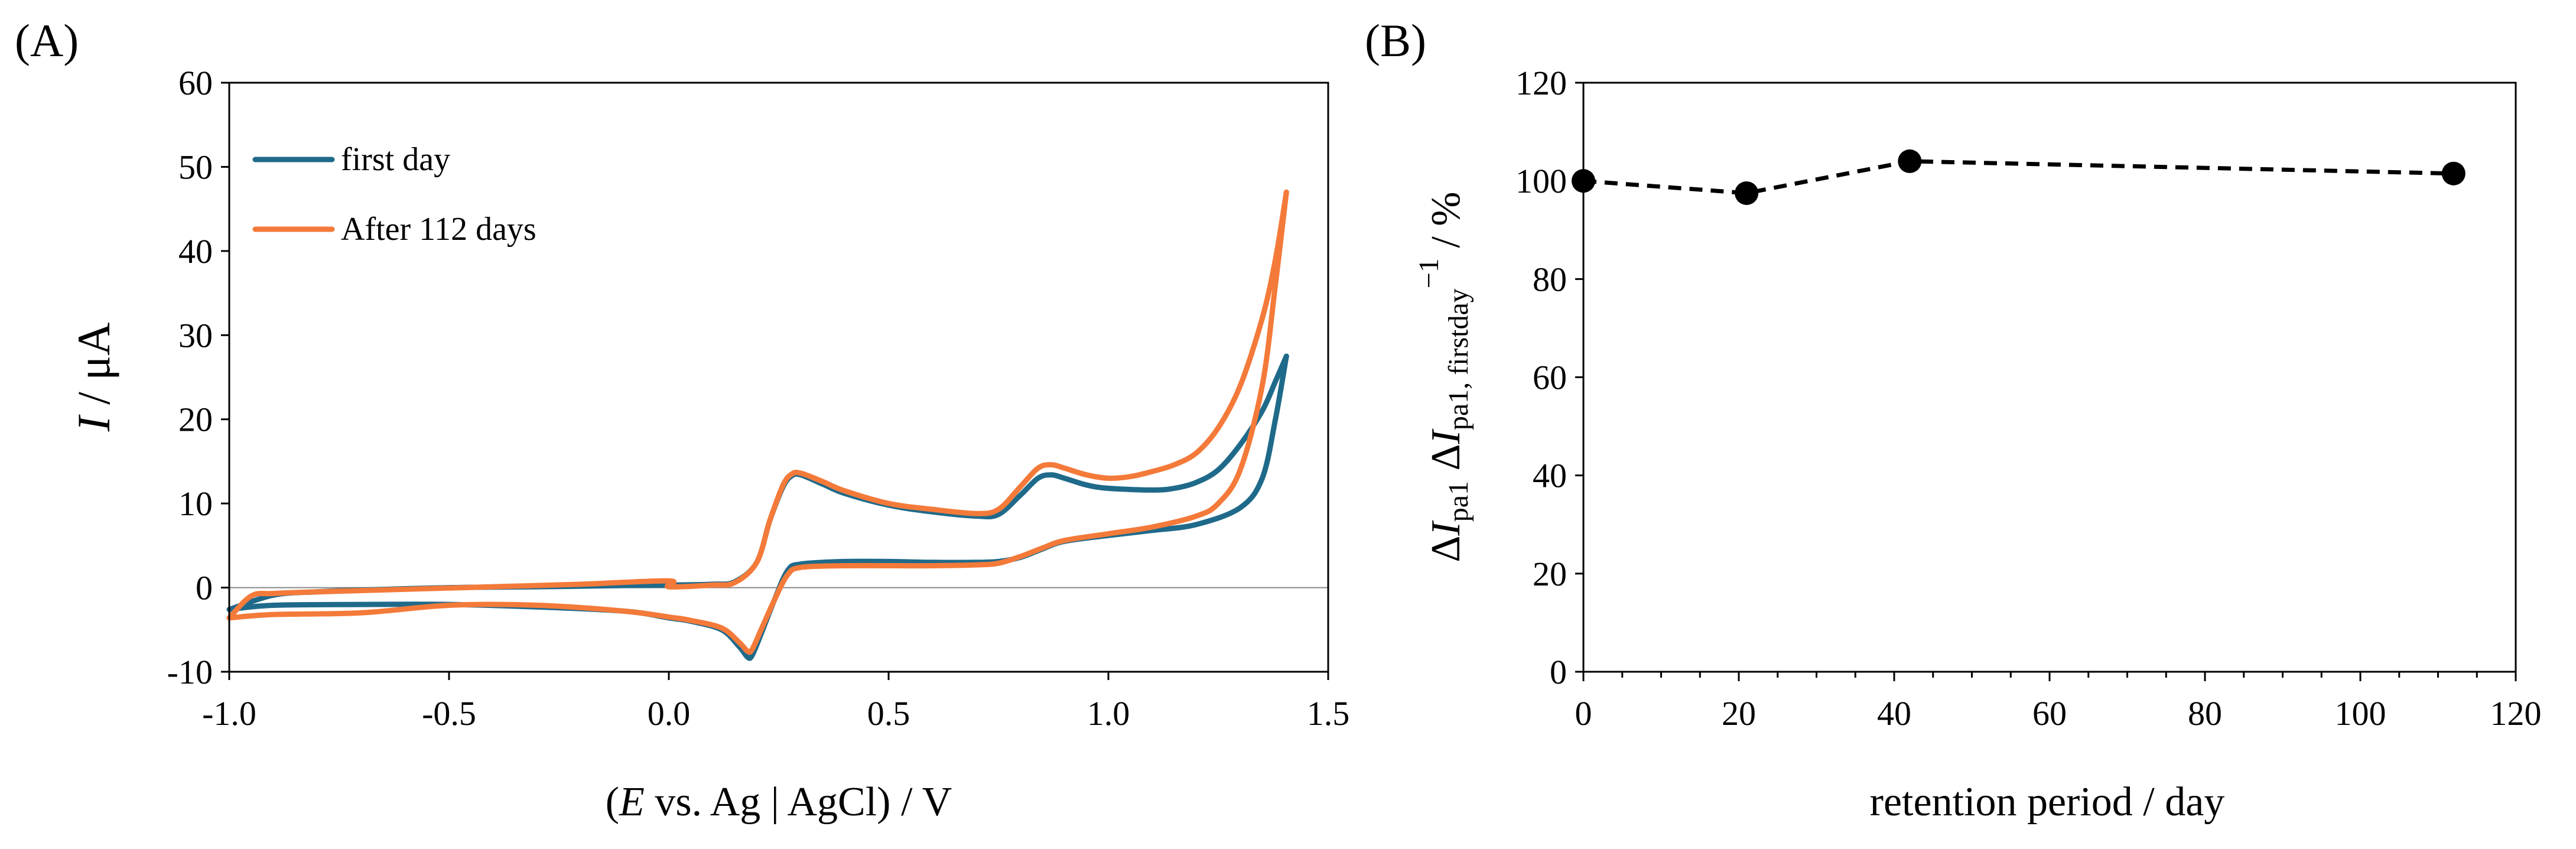 The image size is (2576, 849). I want to click on panel-b-x-tick-label: 0, so click(1584, 713).